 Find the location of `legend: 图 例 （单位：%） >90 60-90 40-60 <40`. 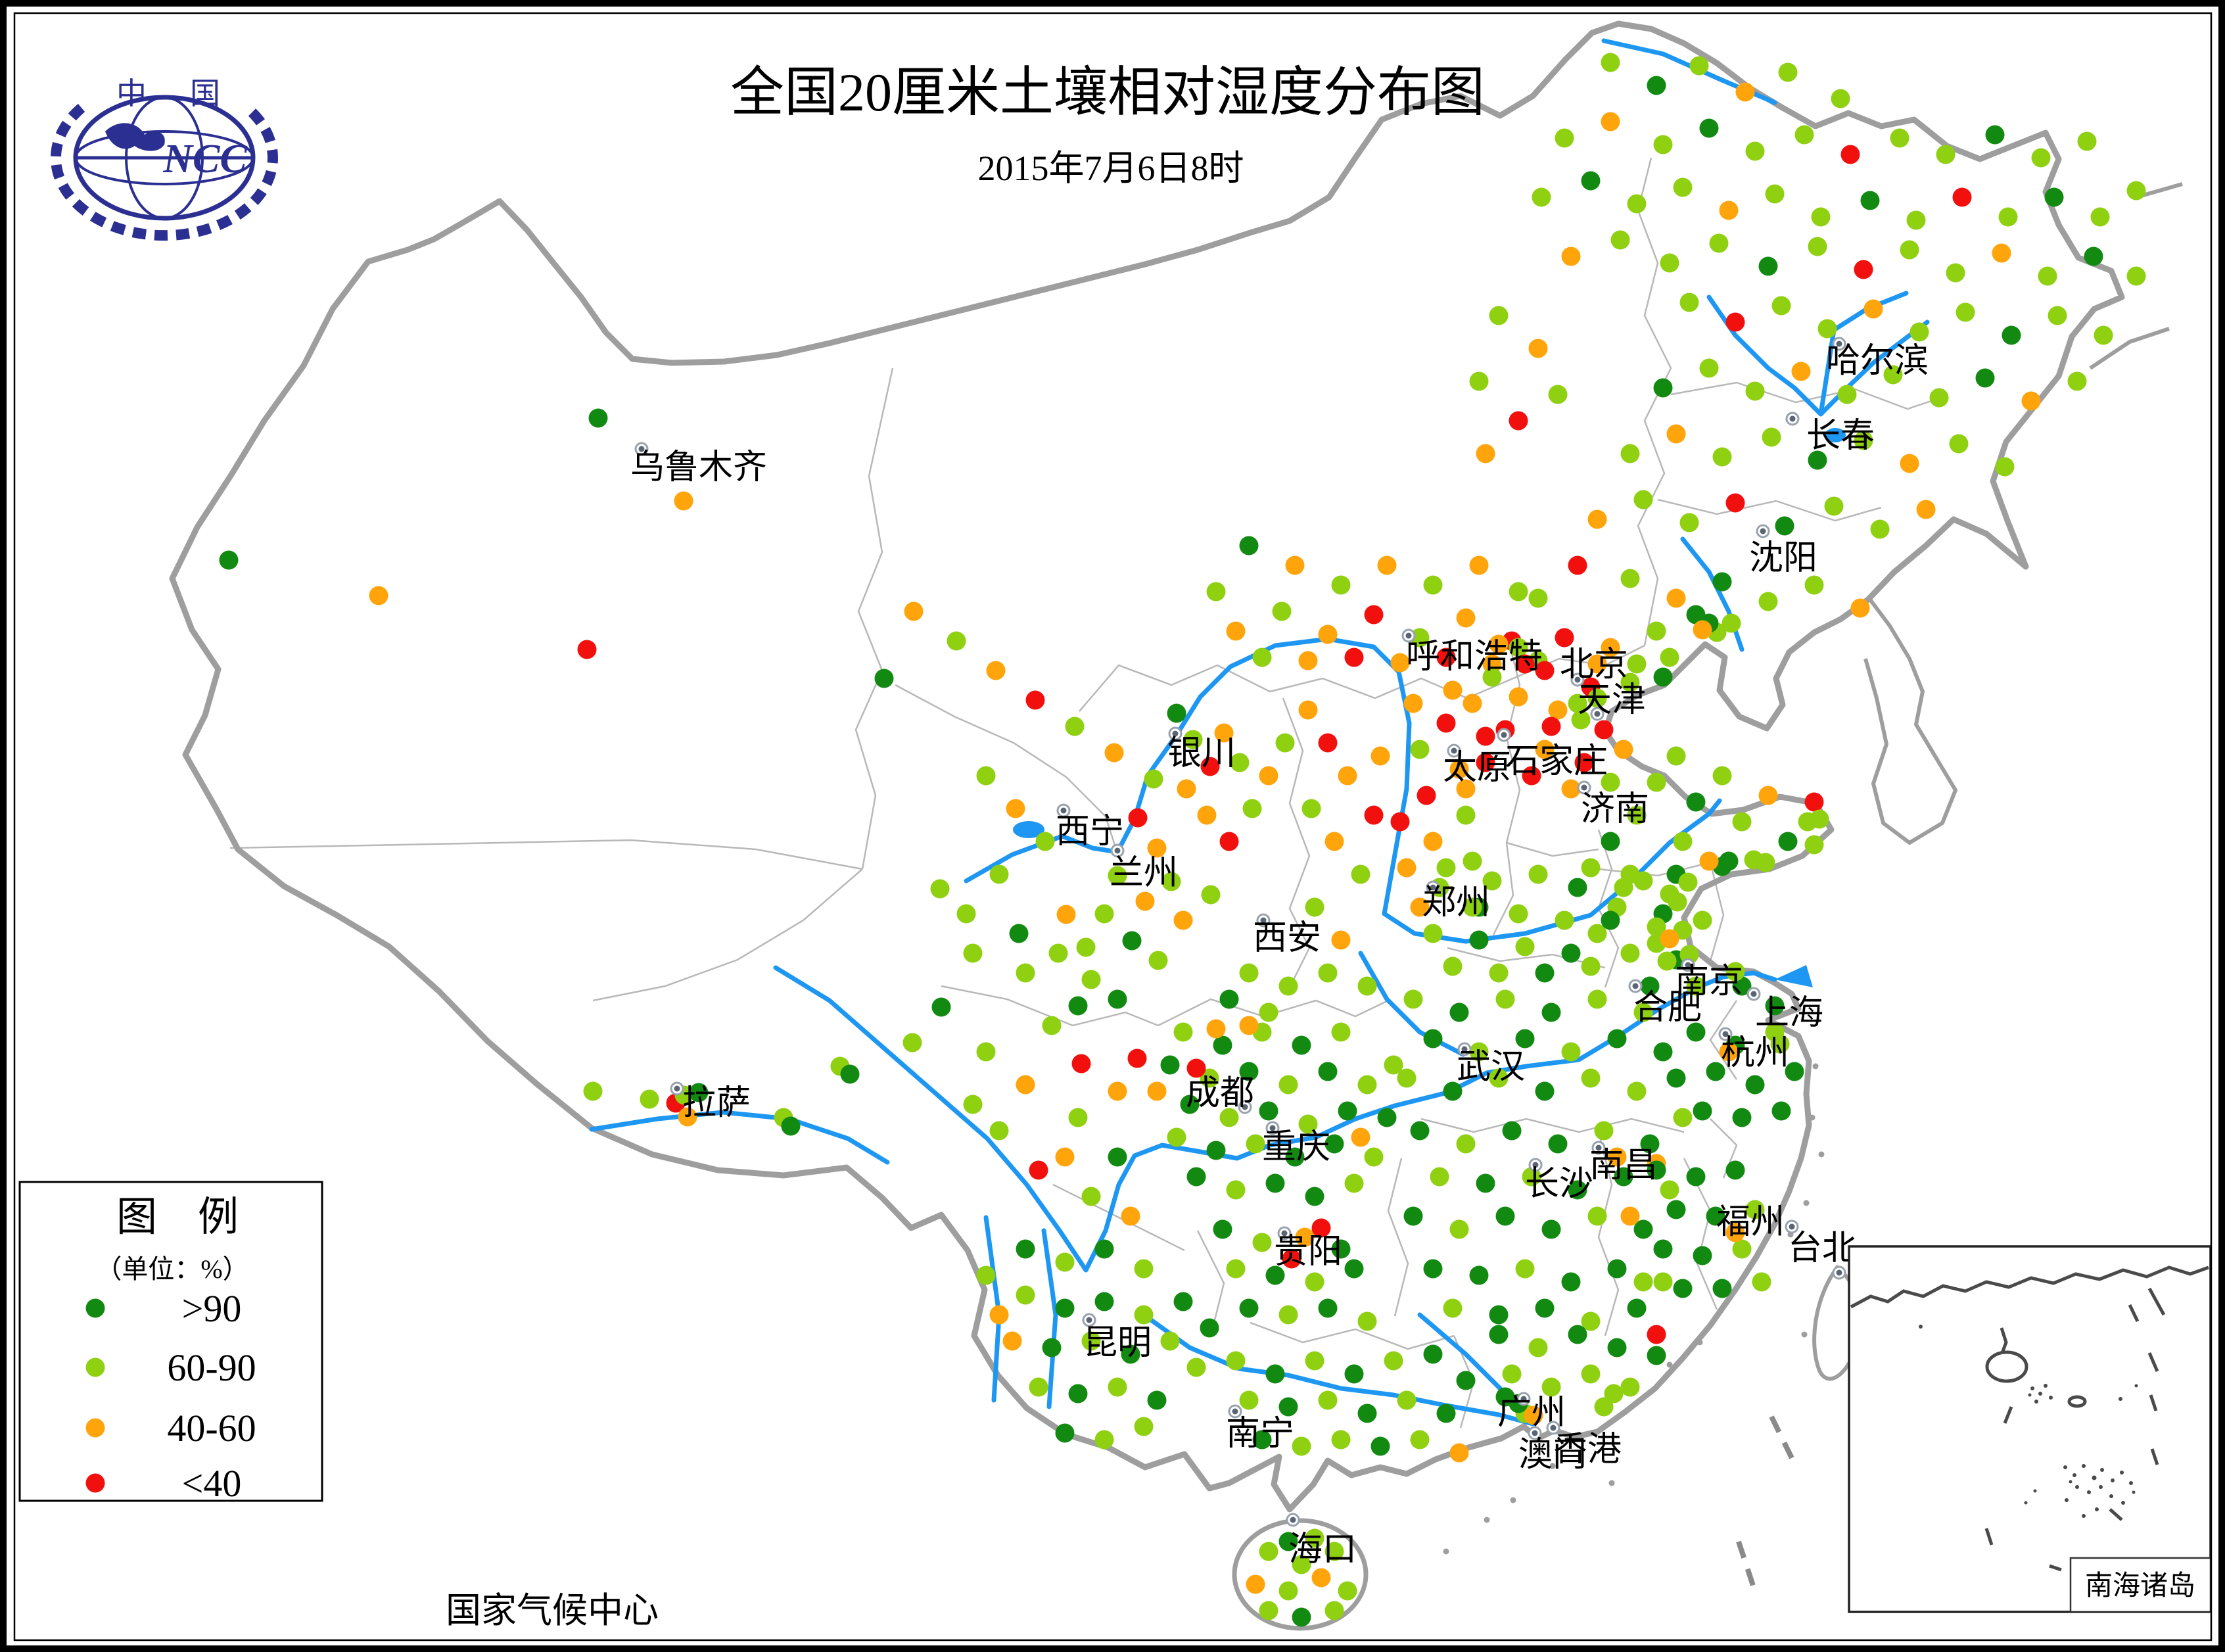

legend: 图 例 （单位：%） >90 60-90 40-60 <40 is located at coordinates (170, 1343).